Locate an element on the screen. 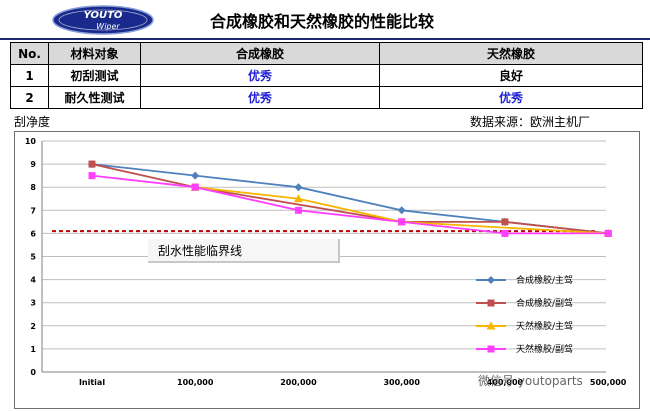 This screenshot has height=411, width=650. legend-label: 合成橡胶/主驾 is located at coordinates (544, 280).